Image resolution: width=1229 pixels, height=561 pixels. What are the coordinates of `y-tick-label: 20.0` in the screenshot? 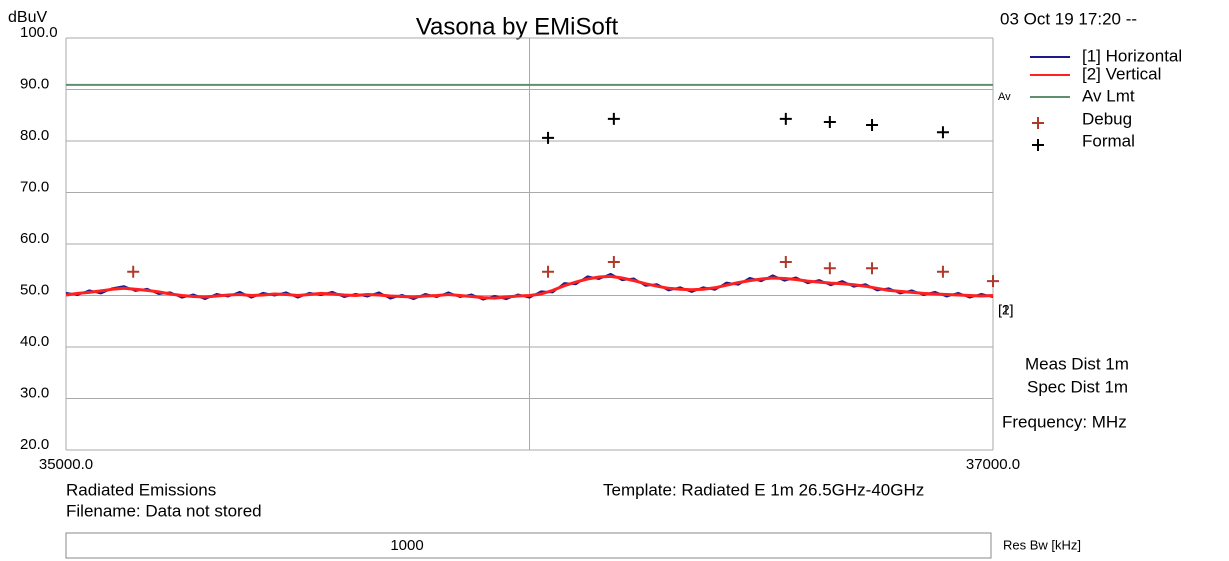 It's located at (34, 444).